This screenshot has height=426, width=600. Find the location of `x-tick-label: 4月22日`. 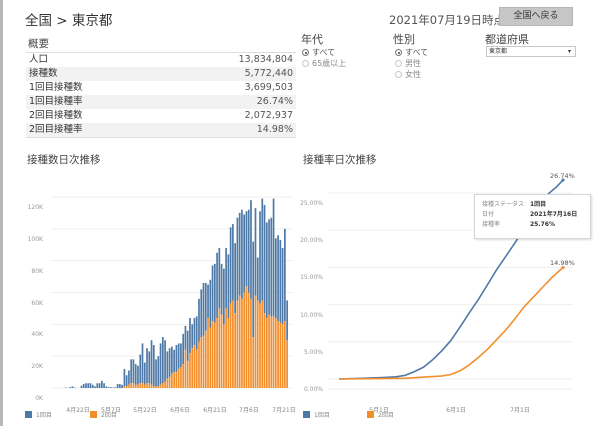

x-tick-label: 4月22日 is located at coordinates (78, 410).